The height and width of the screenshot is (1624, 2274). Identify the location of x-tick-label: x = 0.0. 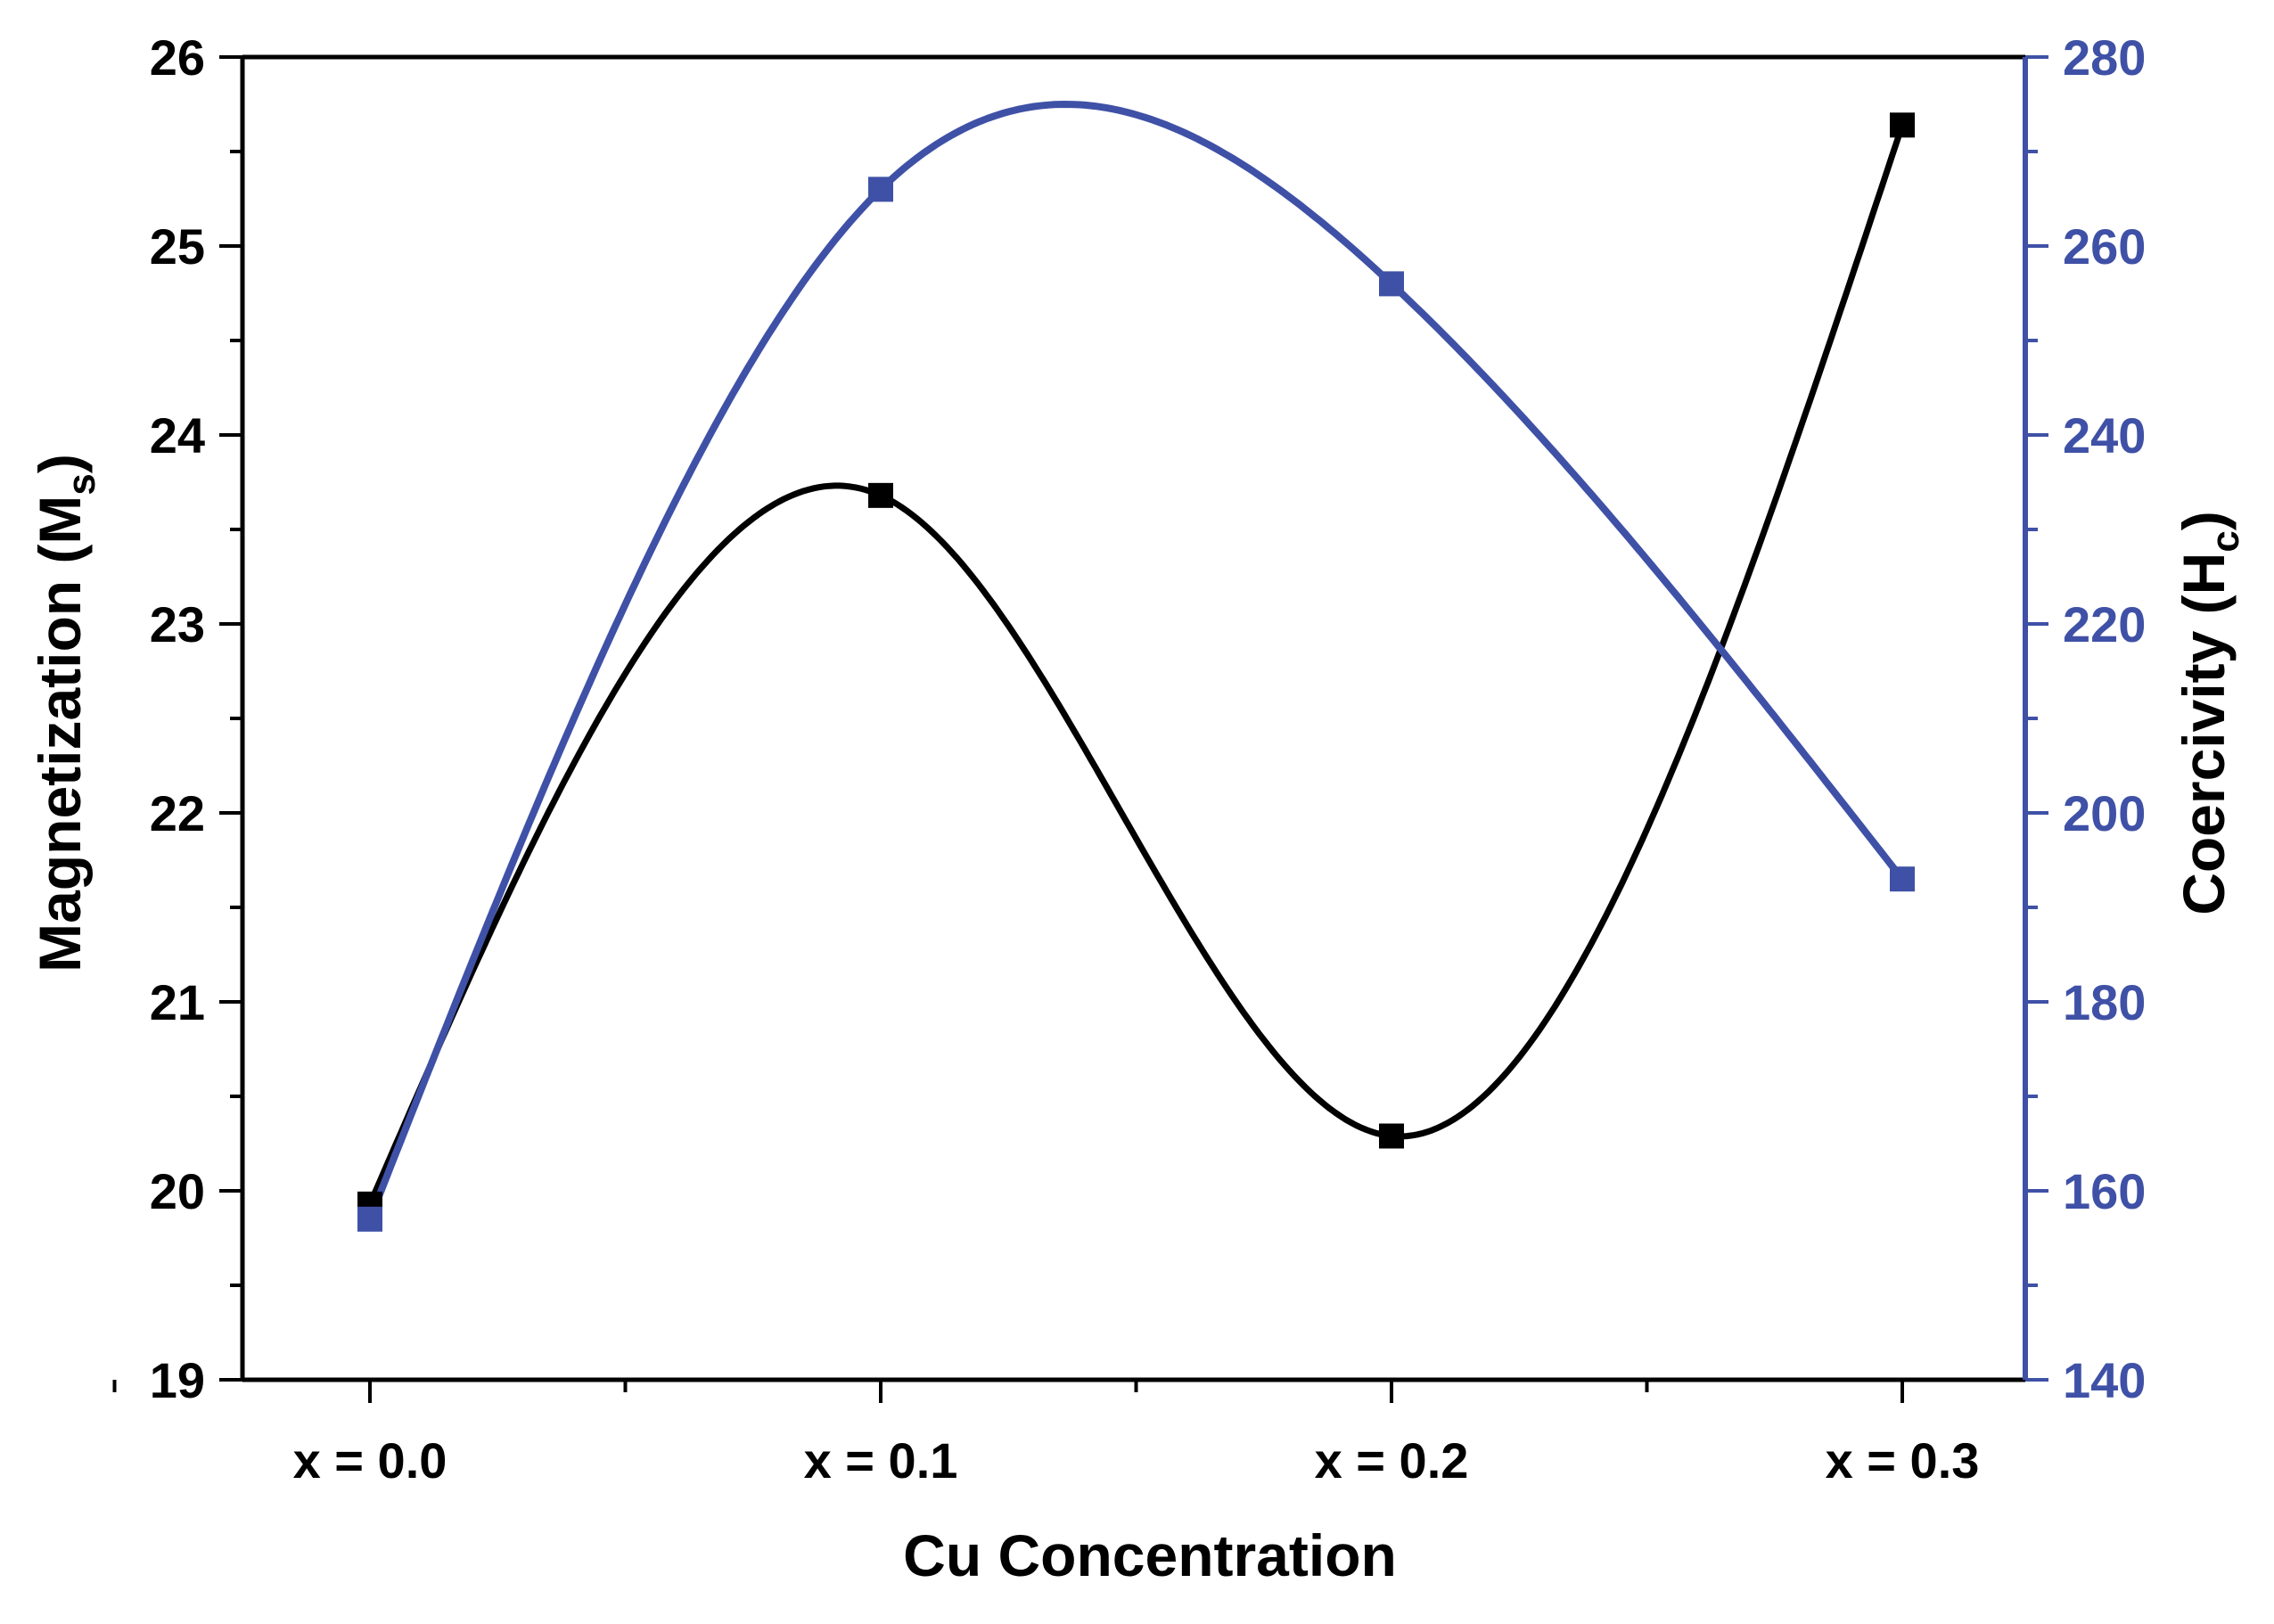
(370, 1460).